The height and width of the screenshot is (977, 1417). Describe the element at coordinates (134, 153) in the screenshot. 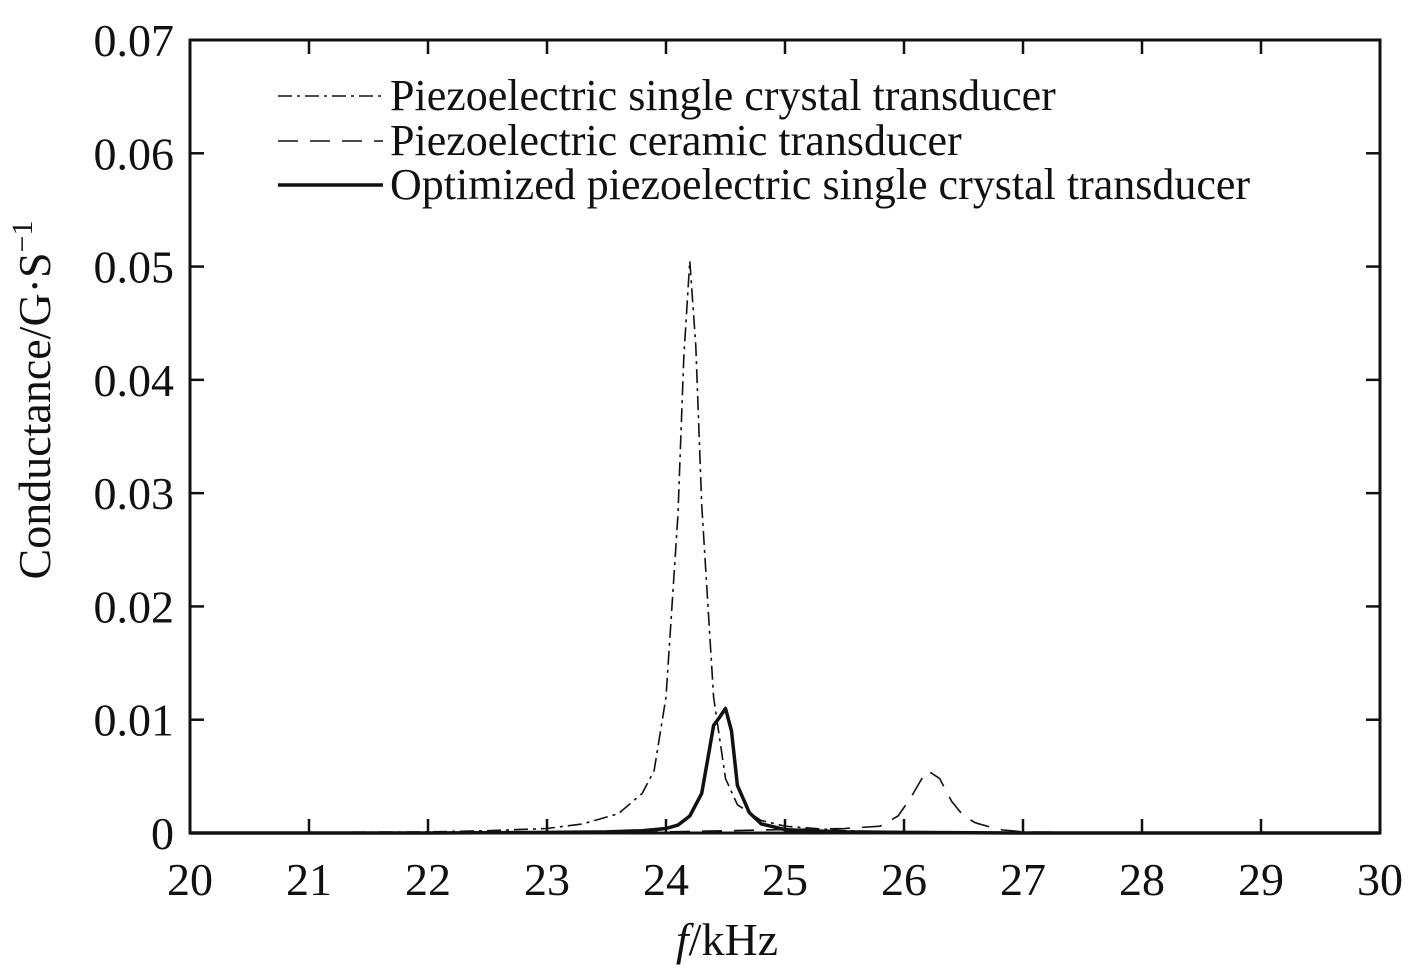

I see `y-tick-label-6: 0.06` at that location.